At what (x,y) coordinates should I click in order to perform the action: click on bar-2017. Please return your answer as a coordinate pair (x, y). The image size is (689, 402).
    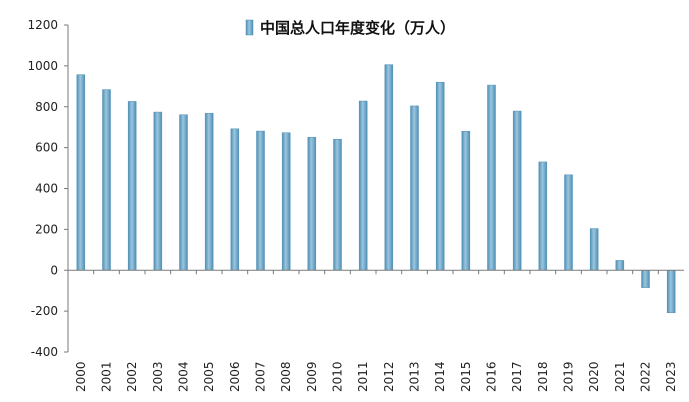
    Looking at the image, I should click on (517, 190).